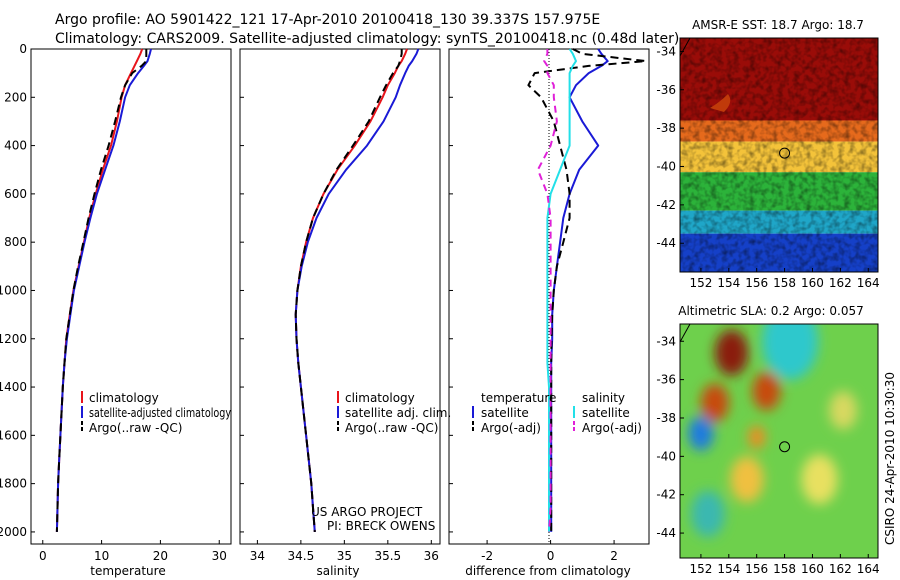  I want to click on sst-heatmap, so click(779, 155).